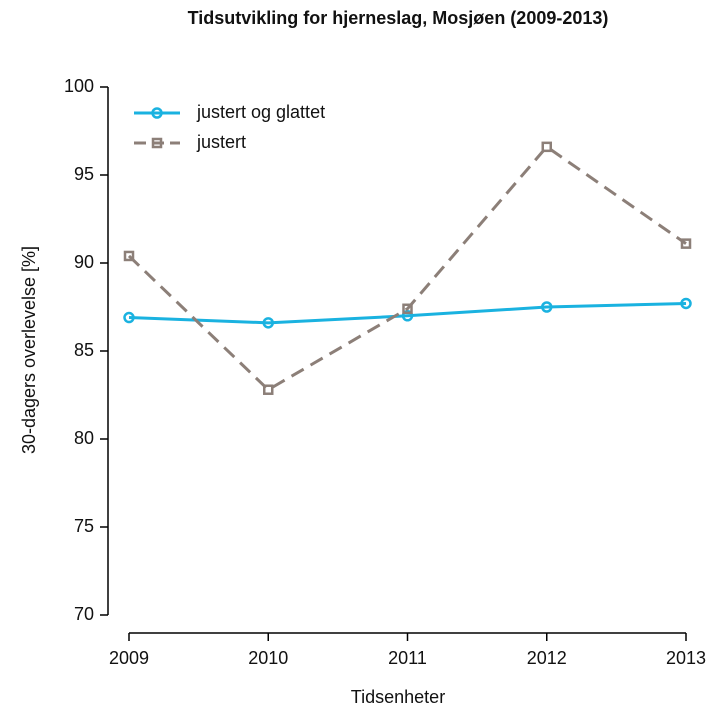 Image resolution: width=715 pixels, height=717 pixels. I want to click on y-tick-label: 80, so click(84, 438).